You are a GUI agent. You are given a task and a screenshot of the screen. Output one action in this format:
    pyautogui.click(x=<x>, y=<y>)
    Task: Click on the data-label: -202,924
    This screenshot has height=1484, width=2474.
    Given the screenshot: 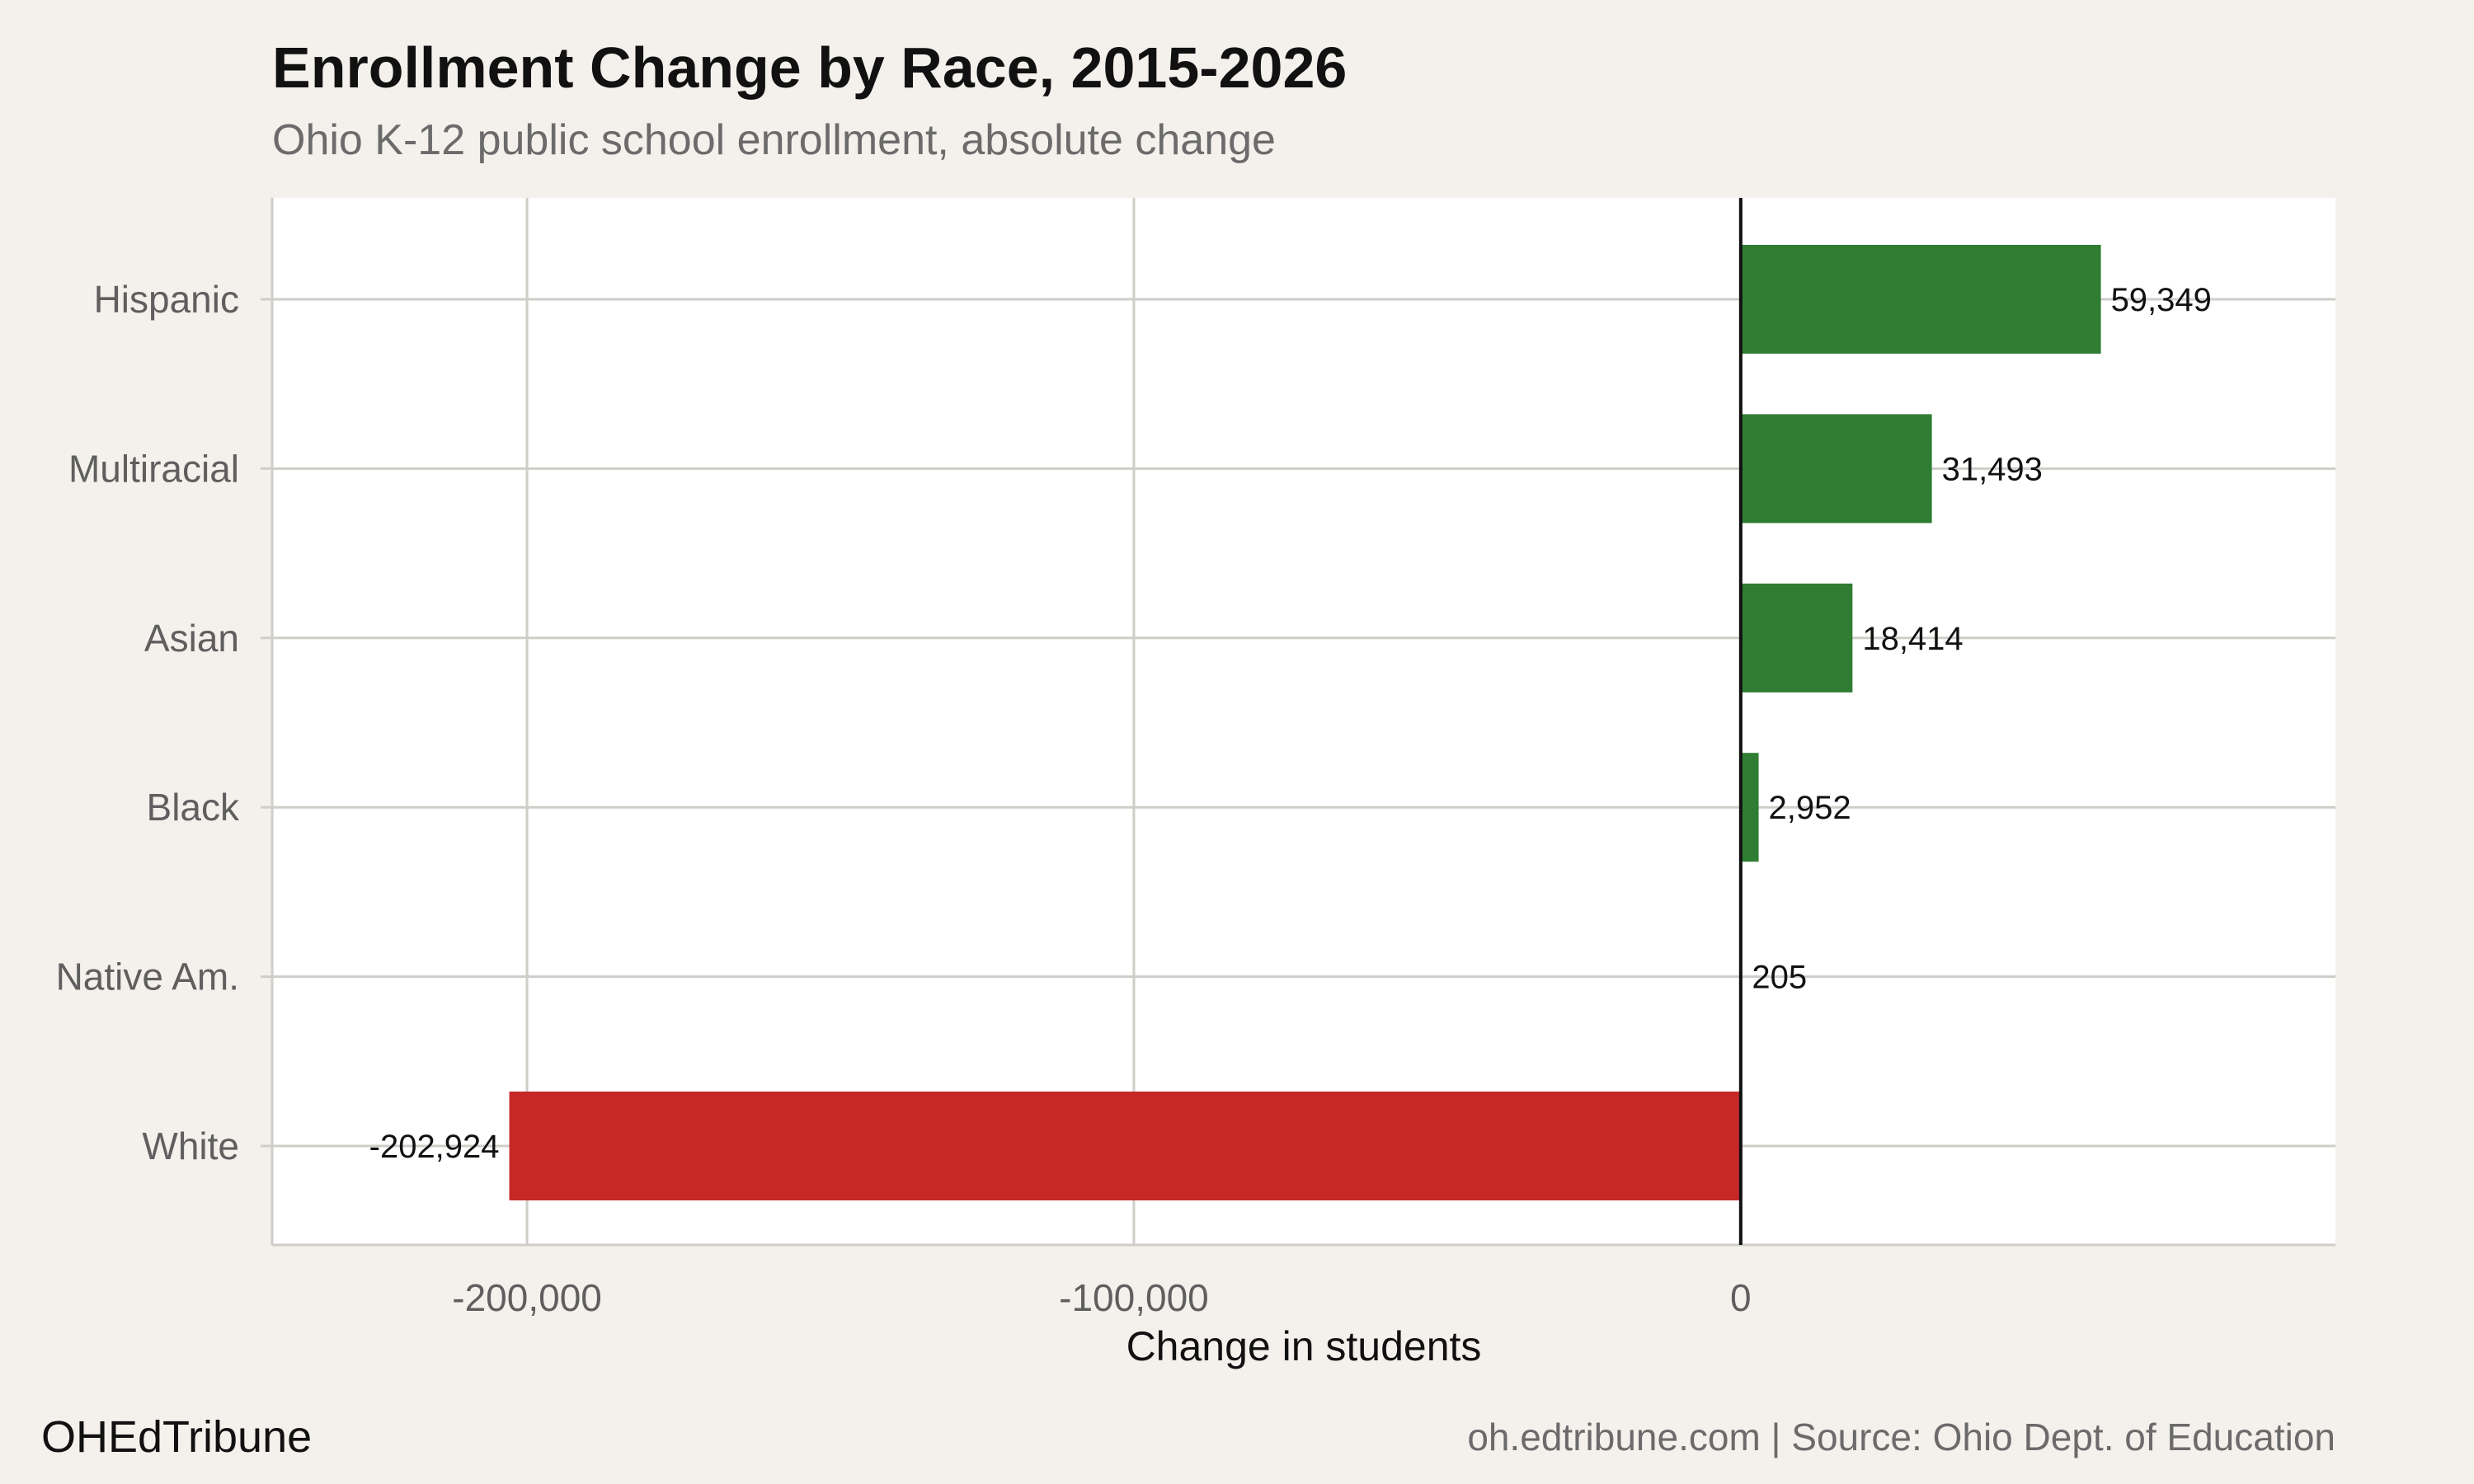 What is the action you would take?
    pyautogui.click(x=434, y=1147)
    